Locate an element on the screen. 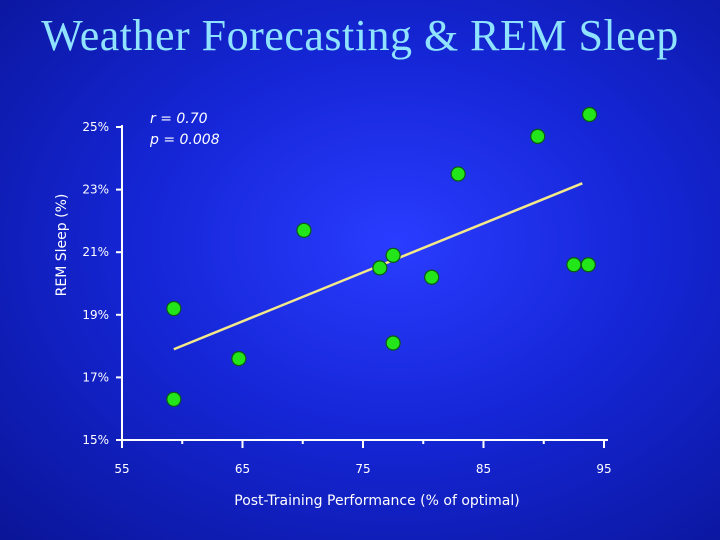 The width and height of the screenshot is (720, 540). y-tick-label: 17% is located at coordinates (95, 377).